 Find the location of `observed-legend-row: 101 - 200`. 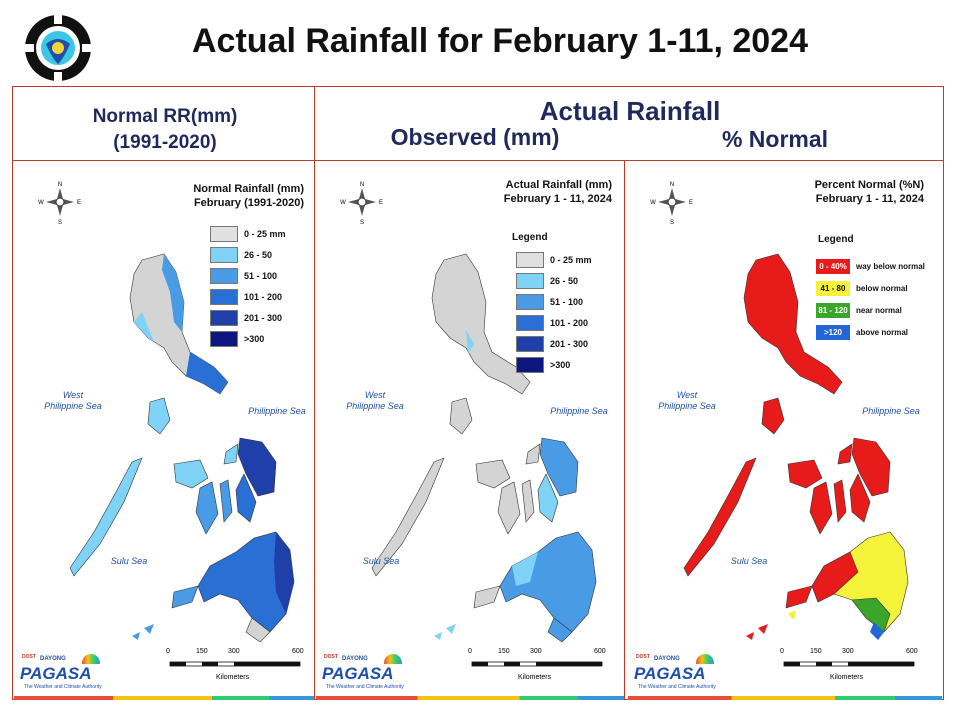

observed-legend-row: 101 - 200 is located at coordinates (552, 323).